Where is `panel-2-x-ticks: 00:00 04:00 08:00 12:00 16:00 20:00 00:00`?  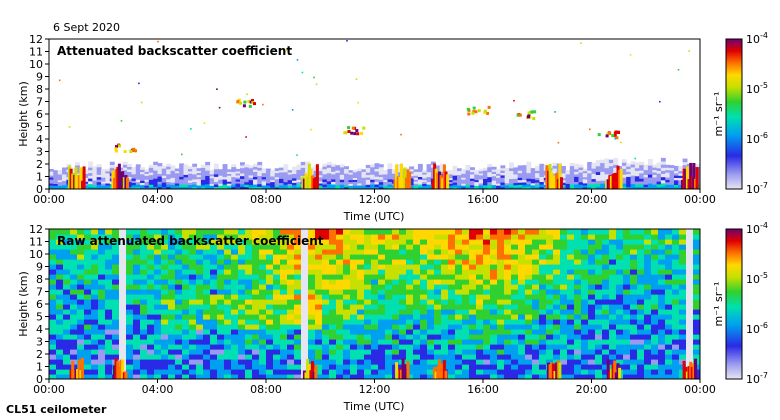 panel-2-x-ticks: 00:00 04:00 08:00 12:00 16:00 20:00 00:00 is located at coordinates (374, 387).